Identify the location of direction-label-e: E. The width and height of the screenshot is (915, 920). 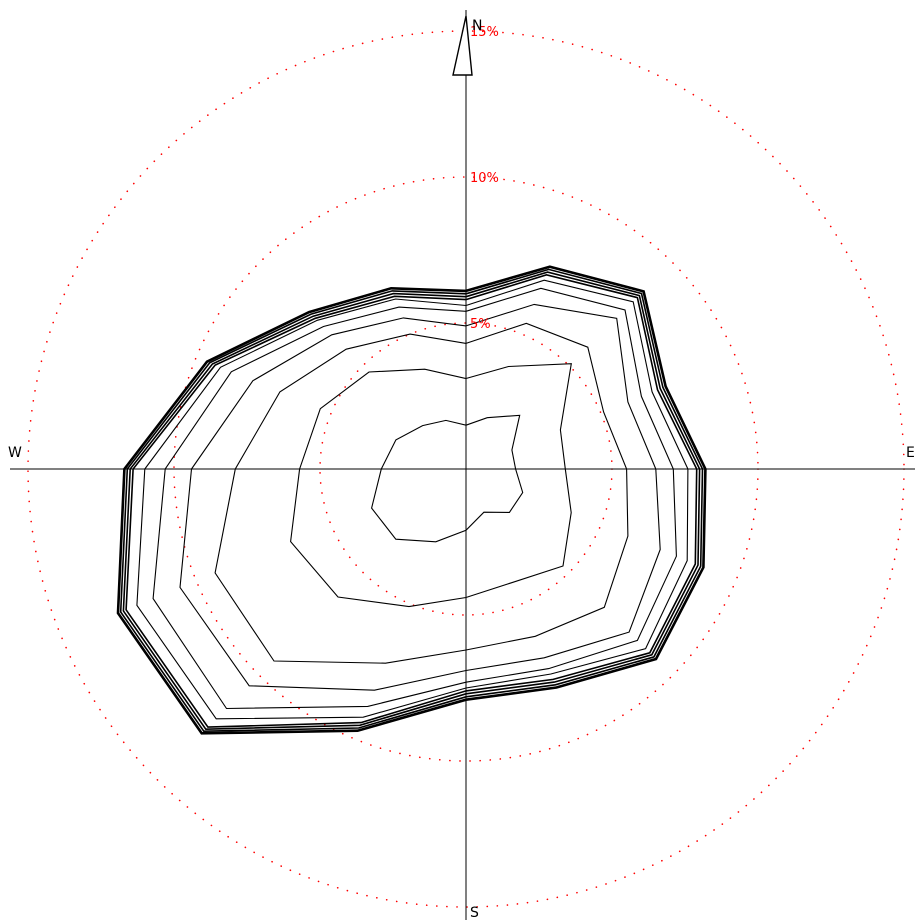
(910, 453).